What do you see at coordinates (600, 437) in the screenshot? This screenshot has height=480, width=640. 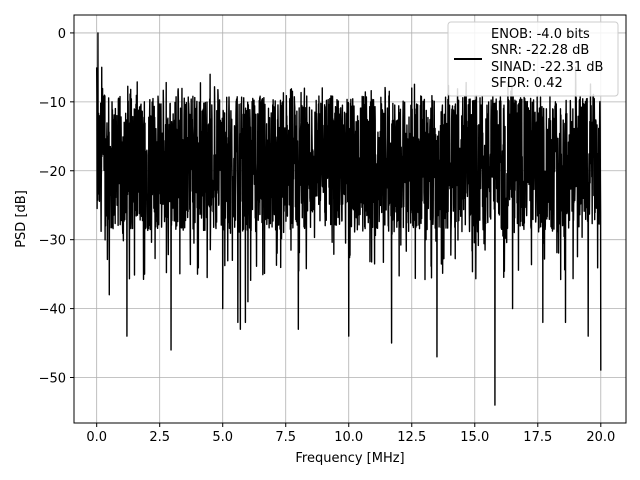 I see `x-tick-label: 20.0` at bounding box center [600, 437].